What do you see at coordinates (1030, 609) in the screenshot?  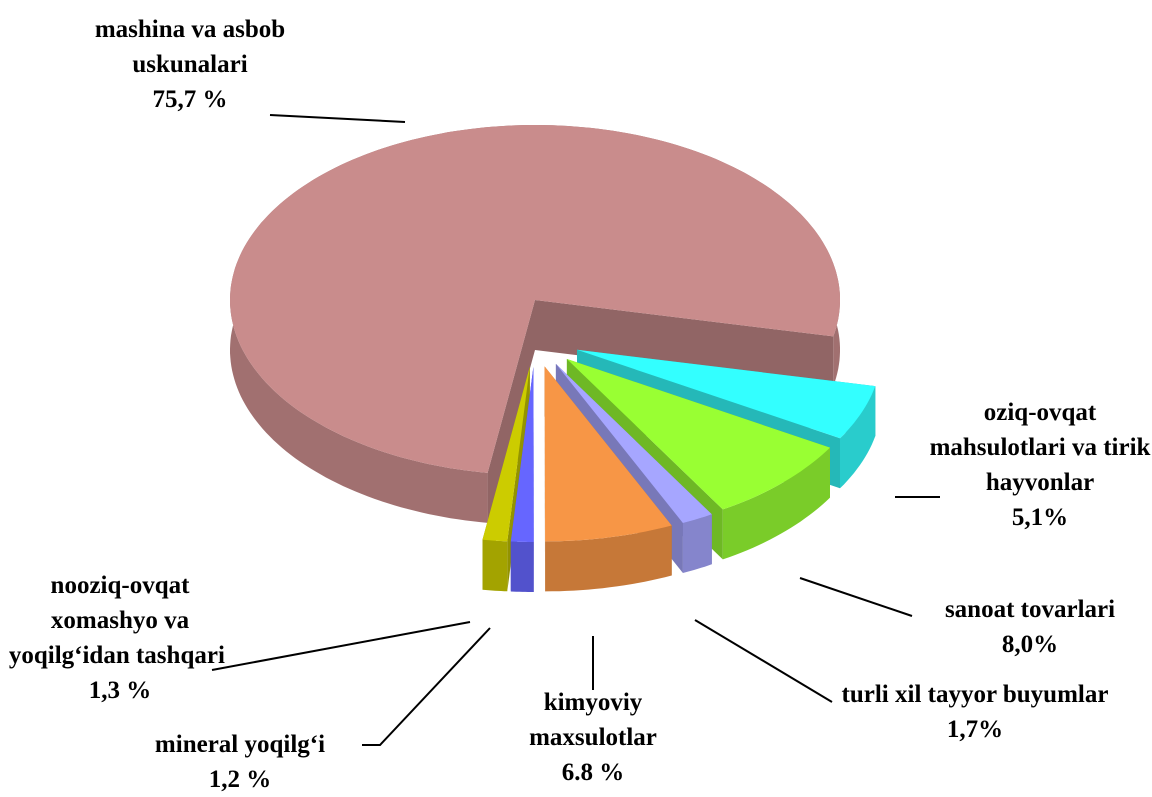 I see `category-label: sanoat tovarlari` at bounding box center [1030, 609].